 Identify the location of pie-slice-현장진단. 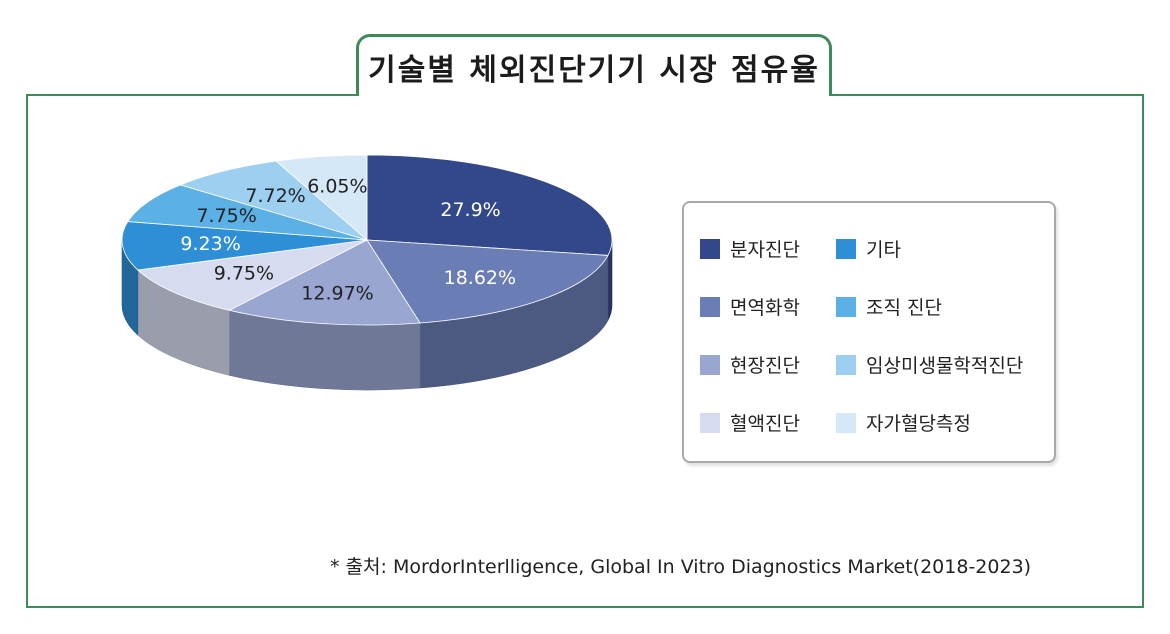
(324, 282).